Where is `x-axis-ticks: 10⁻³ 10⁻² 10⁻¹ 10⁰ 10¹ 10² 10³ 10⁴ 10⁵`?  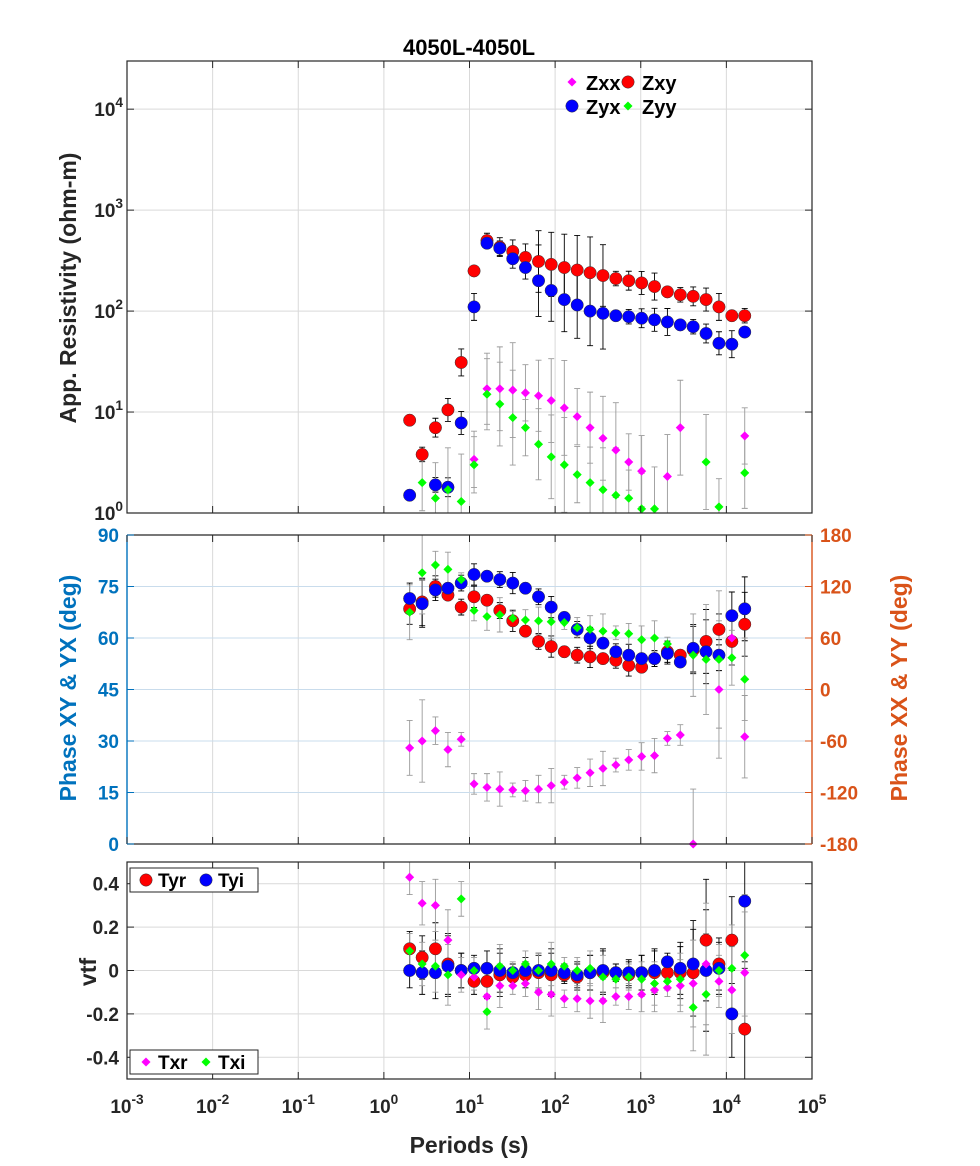
x-axis-ticks: 10⁻³ 10⁻² 10⁻¹ 10⁰ 10¹ 10² 10³ 10⁴ 10⁵ is located at coordinates (468, 1105).